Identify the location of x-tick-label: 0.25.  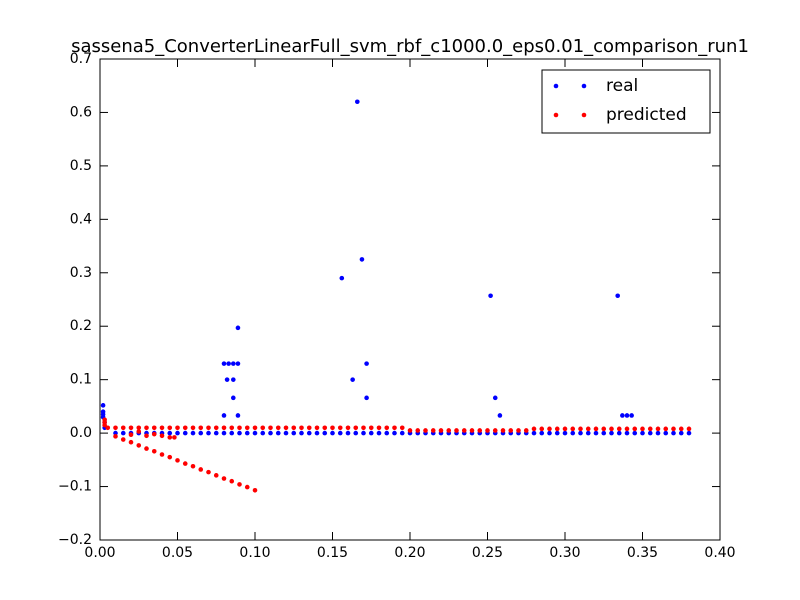
(487, 553).